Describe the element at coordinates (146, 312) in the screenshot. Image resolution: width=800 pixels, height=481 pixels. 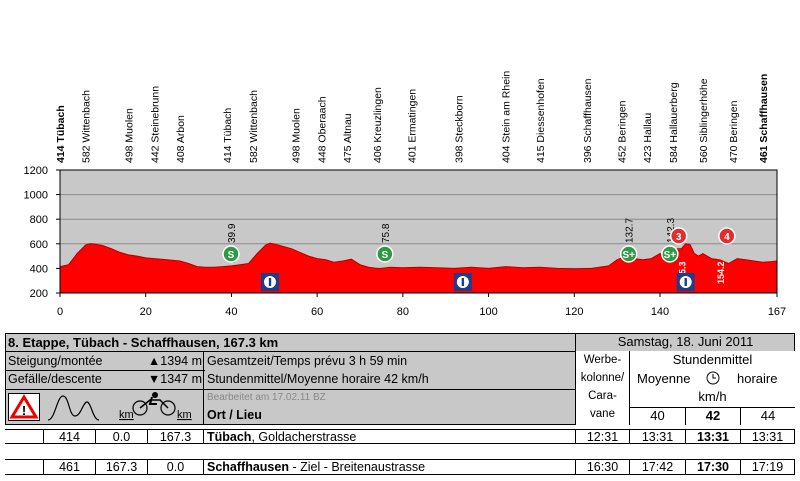
I see `x-tick-label: 20` at that location.